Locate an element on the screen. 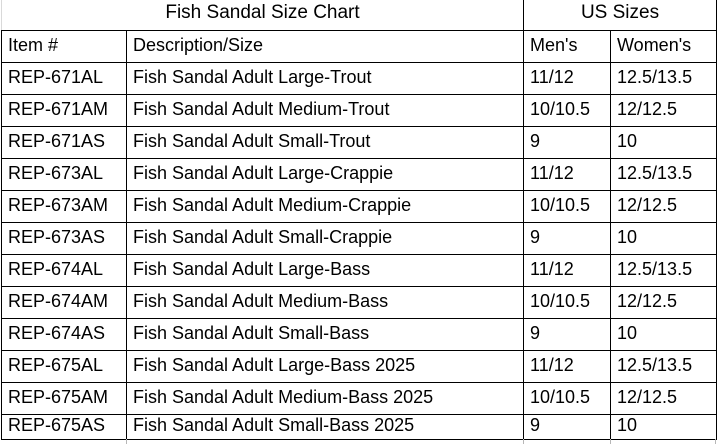 Image resolution: width=720 pixels, height=444 pixels. item-cell: REP-671AL is located at coordinates (64, 78).